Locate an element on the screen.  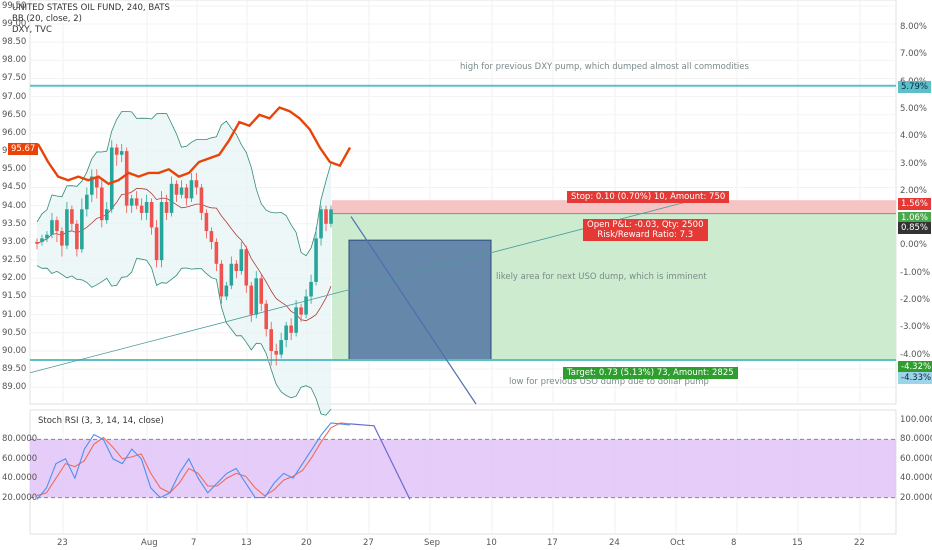
axis-tick-label: 8 is located at coordinates (734, 543).